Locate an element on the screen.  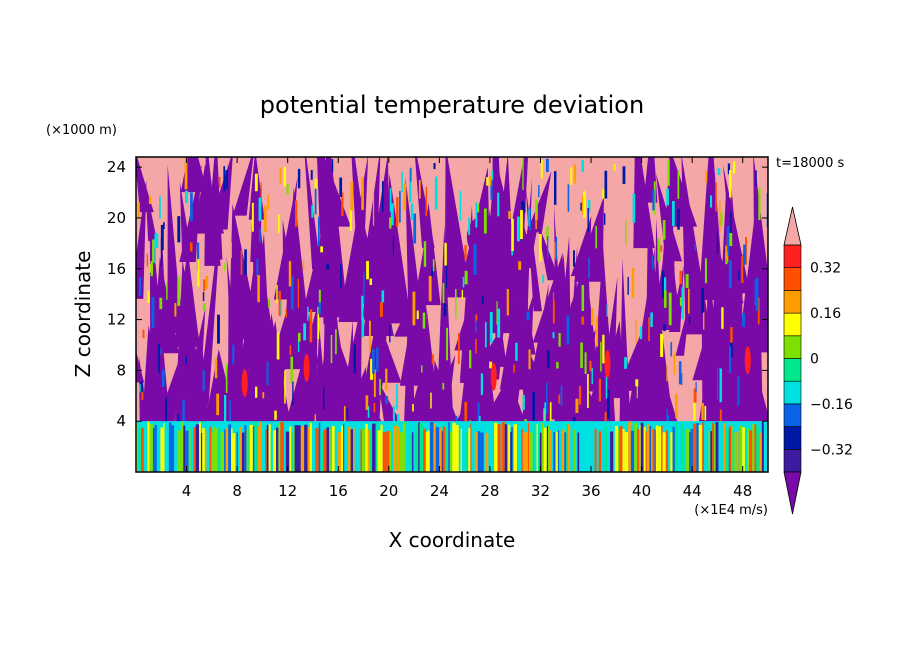
x-tick-label: 12 is located at coordinates (287, 491).